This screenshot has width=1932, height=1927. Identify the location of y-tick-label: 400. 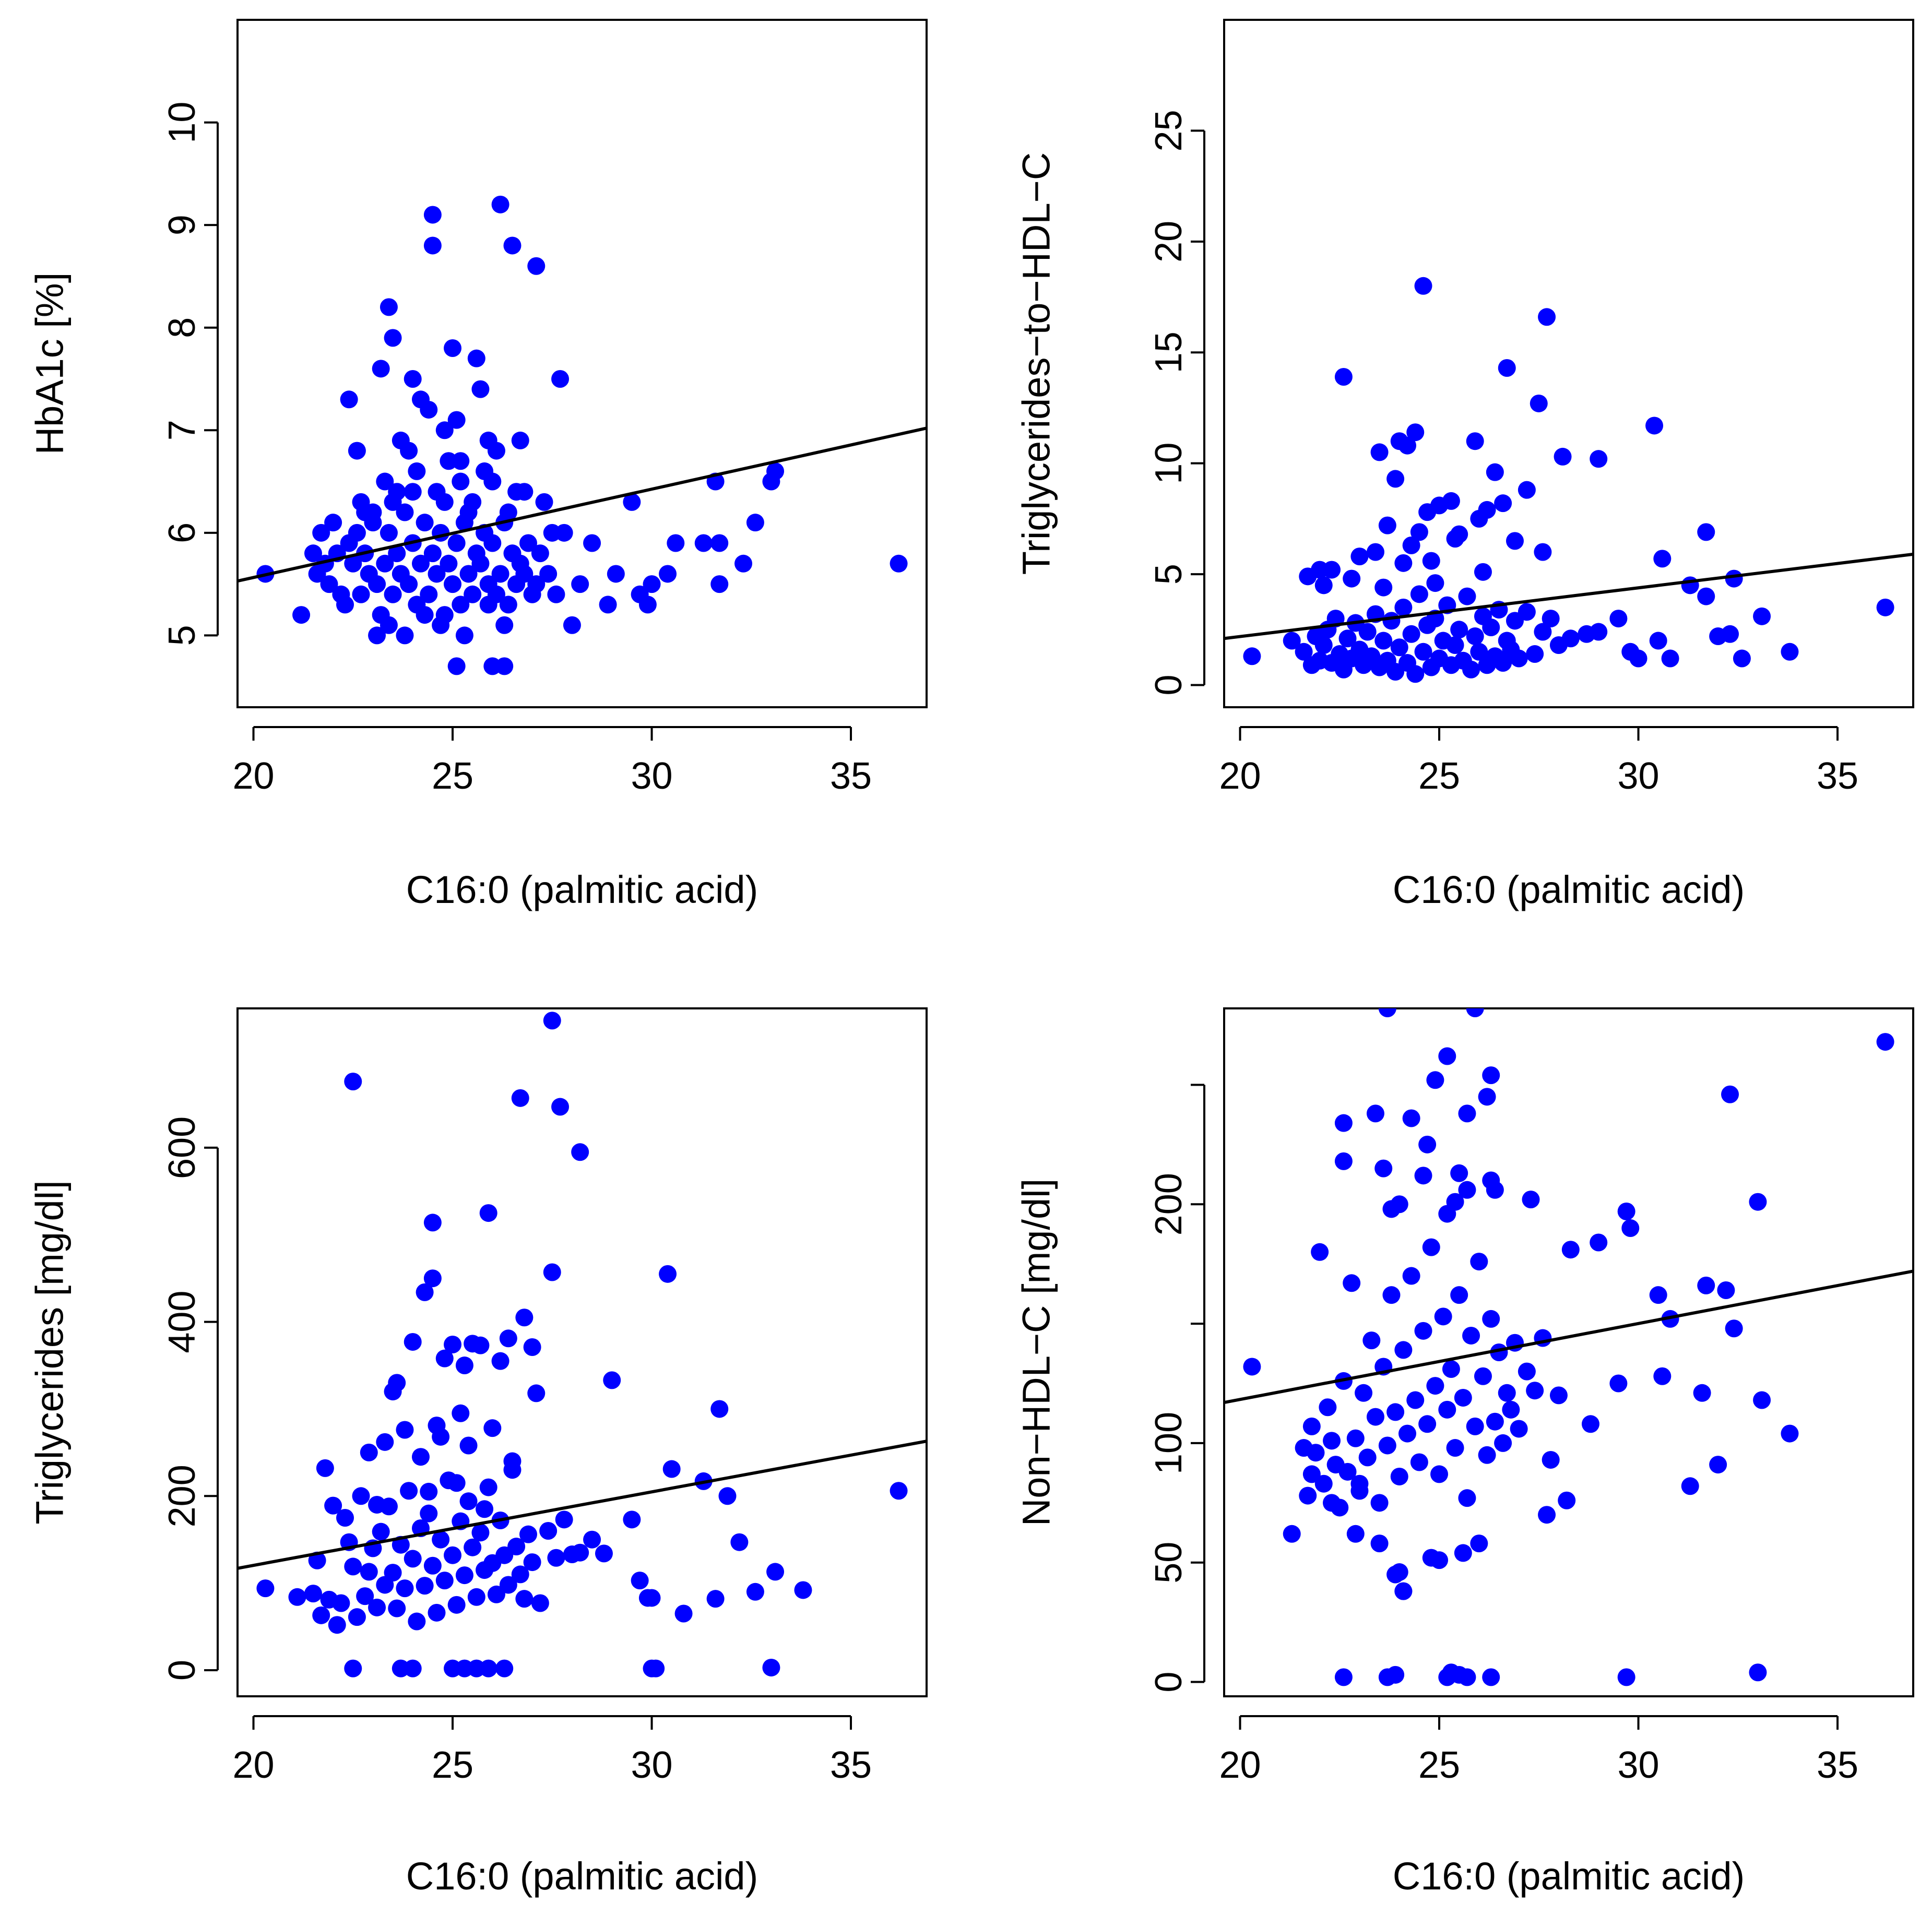
(182, 1322).